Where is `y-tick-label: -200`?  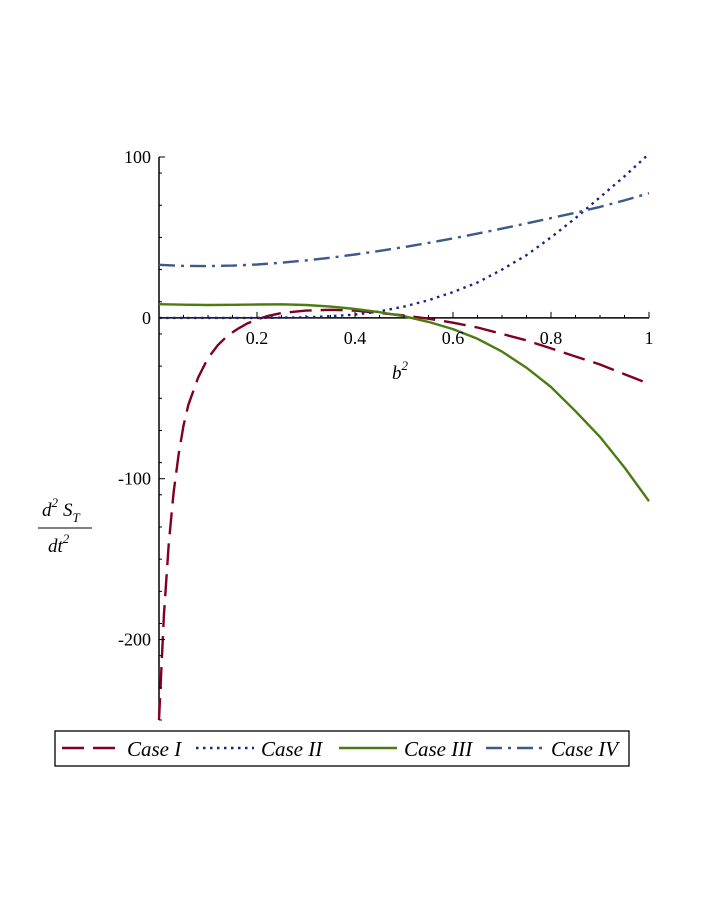 y-tick-label: -200 is located at coordinates (134, 640).